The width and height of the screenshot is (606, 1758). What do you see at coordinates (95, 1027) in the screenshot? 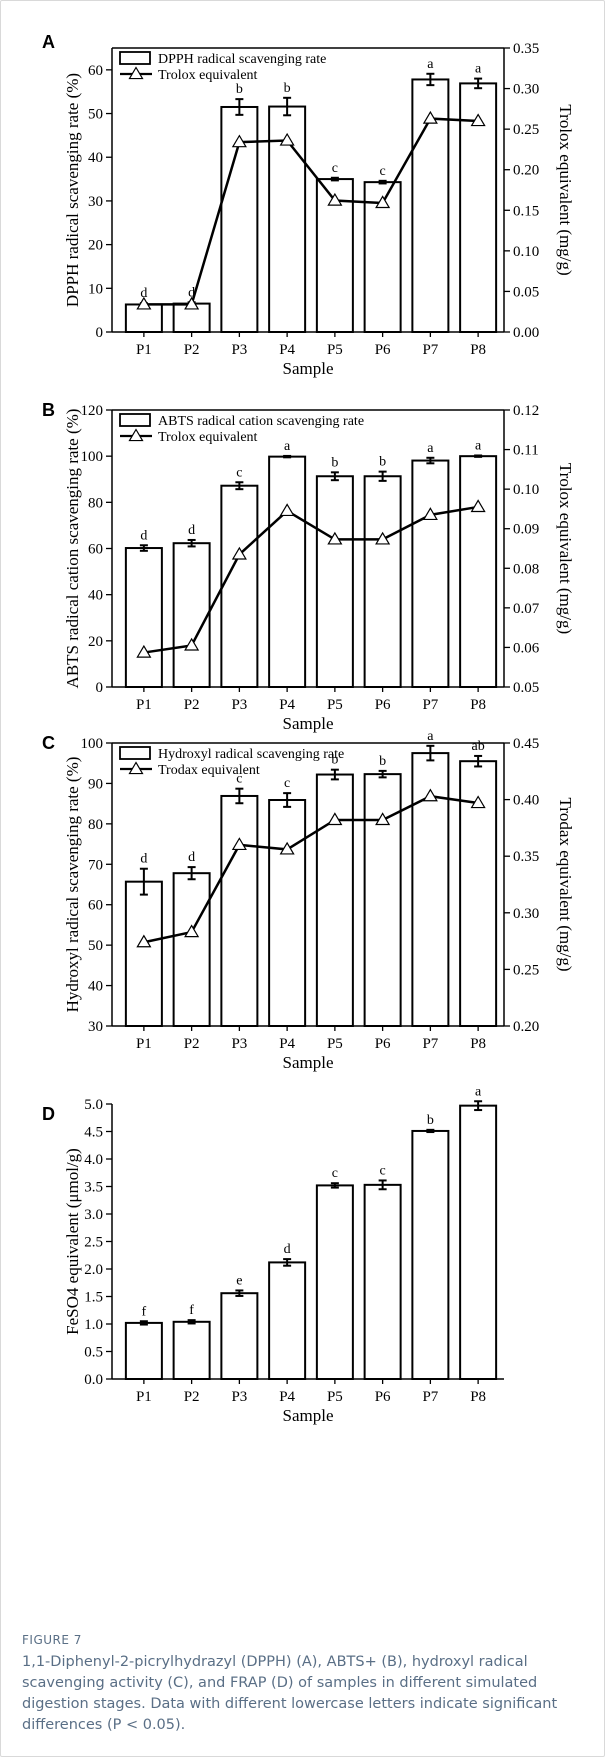
I see `y-tick-label: 30` at bounding box center [95, 1027].